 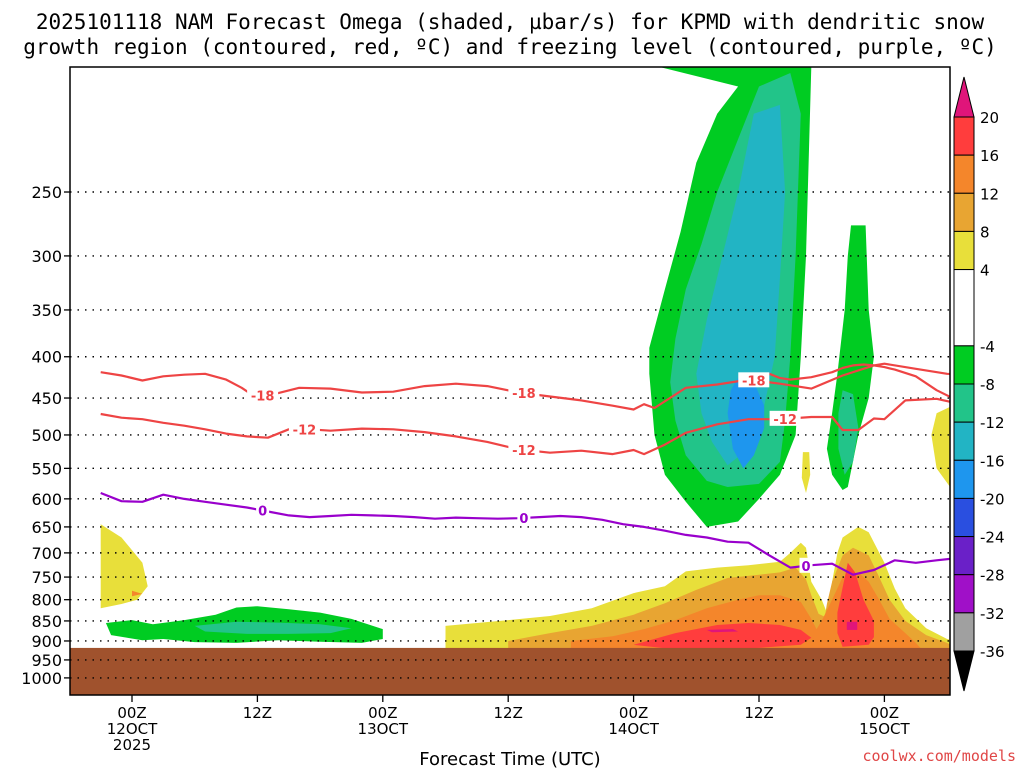 I want to click on credit-text: coolwx.com/models, so click(x=939, y=756).